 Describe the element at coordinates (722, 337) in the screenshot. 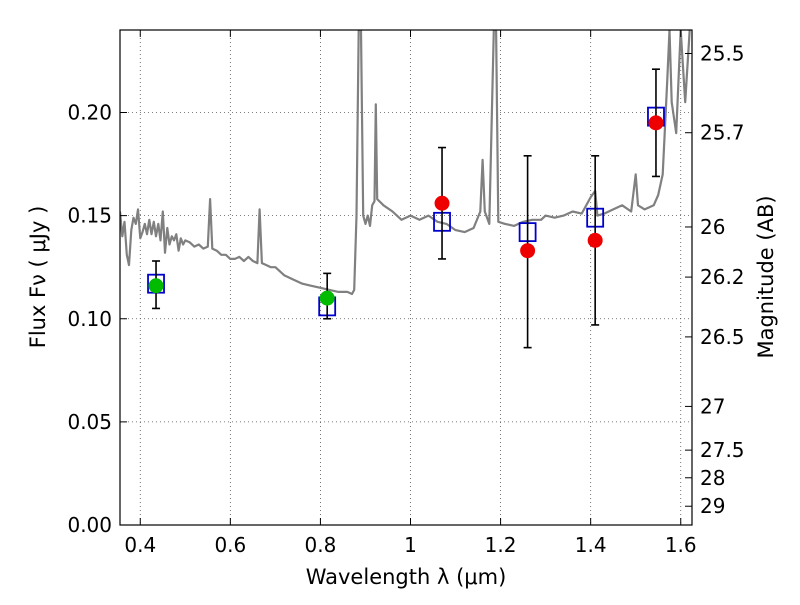

I see `right-tick-label: 26.5` at that location.